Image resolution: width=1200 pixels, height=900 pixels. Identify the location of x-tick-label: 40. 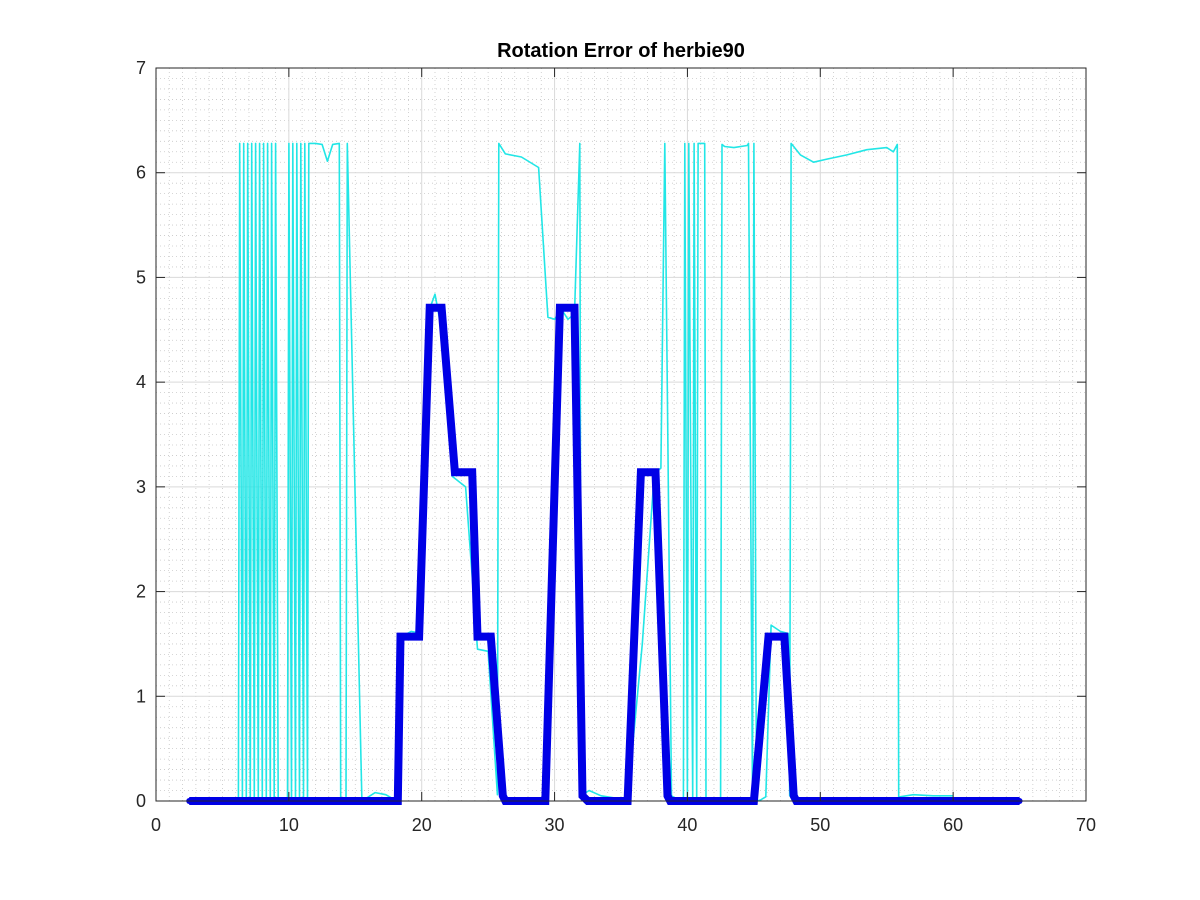
(687, 825).